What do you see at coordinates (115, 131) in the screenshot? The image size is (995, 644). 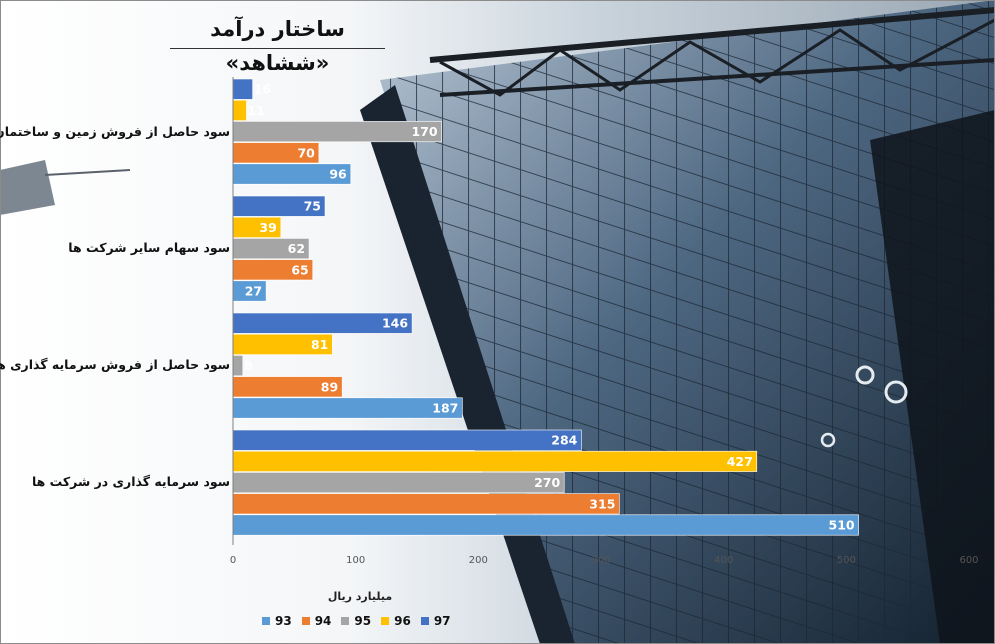 I see `category-label-land-building-sales: سود حاصل از فروش زمین و ساختمان` at bounding box center [115, 131].